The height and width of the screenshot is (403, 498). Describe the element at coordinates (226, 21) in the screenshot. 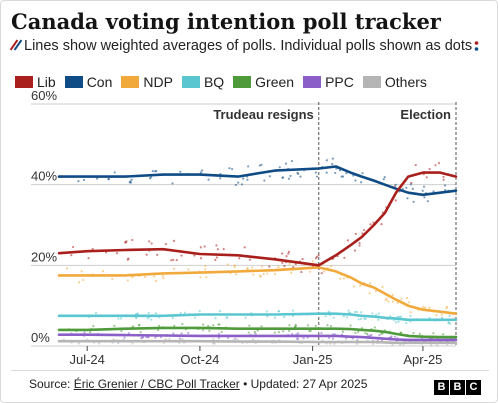

I see `chart-title: Canada voting intention poll tracker` at that location.